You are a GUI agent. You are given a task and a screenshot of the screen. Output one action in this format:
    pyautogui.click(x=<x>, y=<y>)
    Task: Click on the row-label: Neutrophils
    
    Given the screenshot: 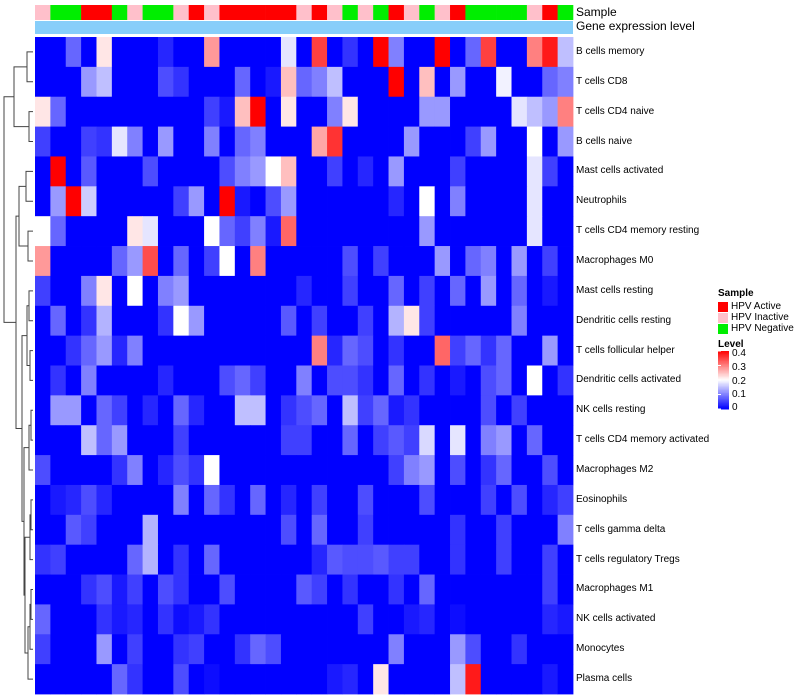 What is the action you would take?
    pyautogui.click(x=601, y=201)
    